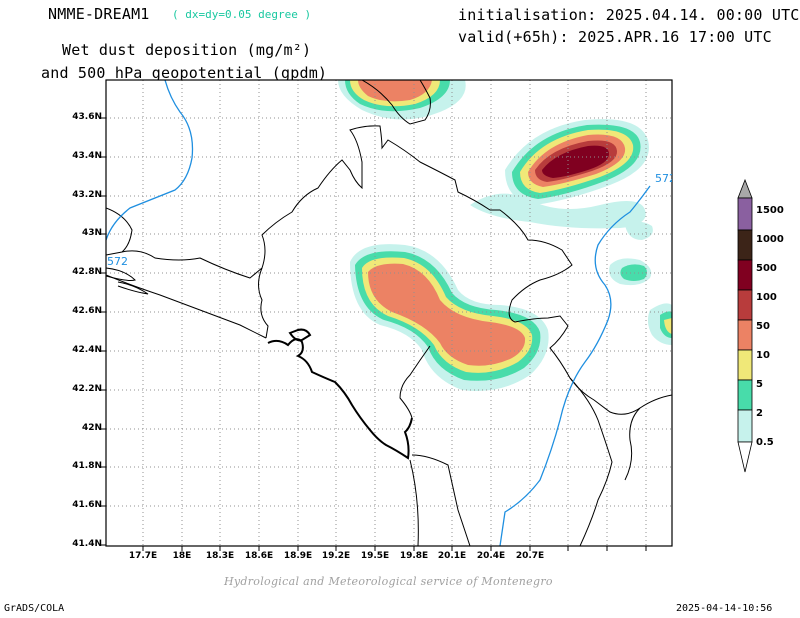 This screenshot has width=800, height=618. What do you see at coordinates (127, 281) in the screenshot?
I see `islands` at bounding box center [127, 281].